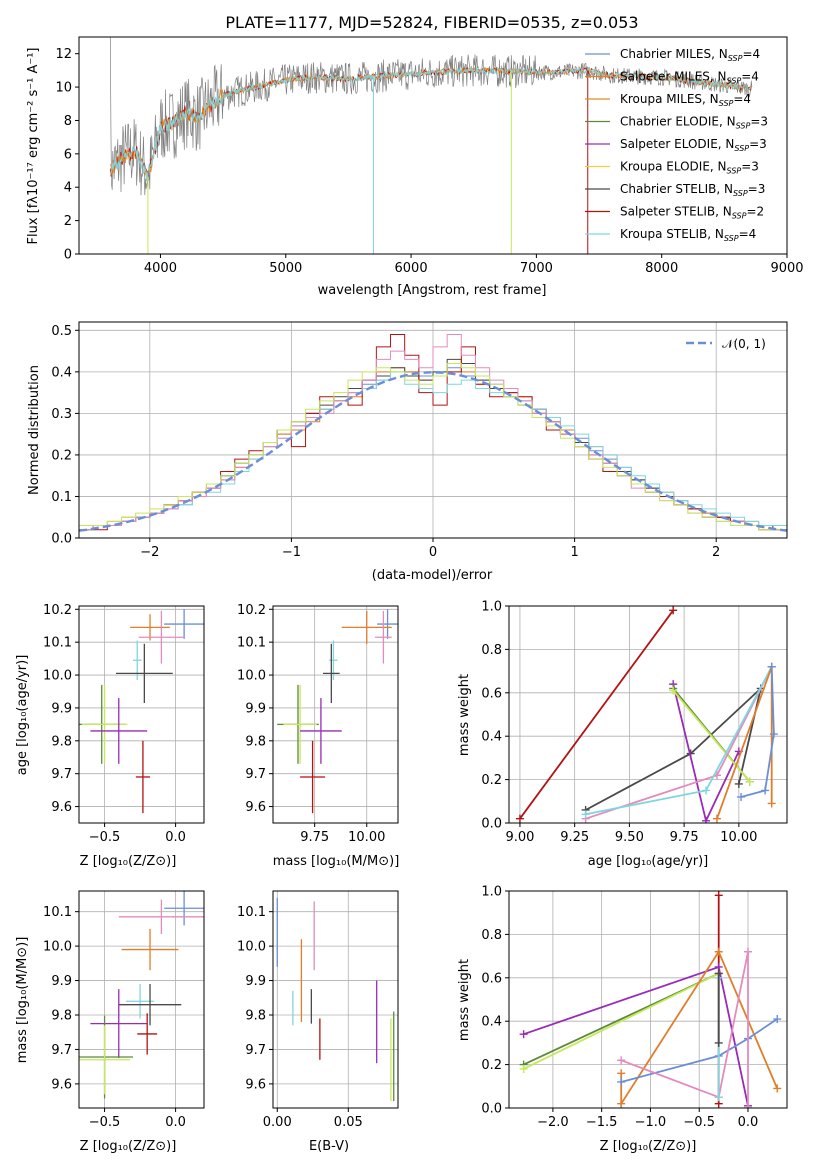 The width and height of the screenshot is (819, 1170). Describe the element at coordinates (63, 54) in the screenshot. I see `y-tick-label: 12` at that location.